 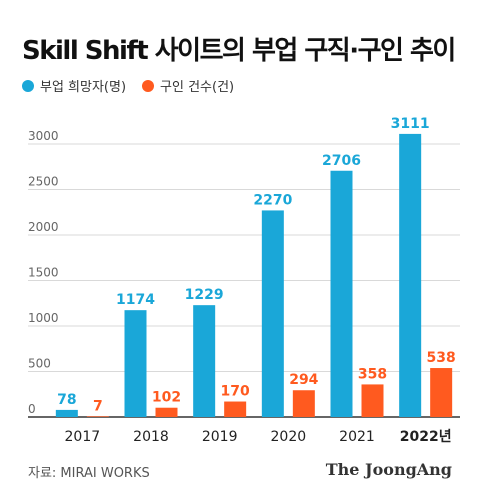 What do you see at coordinates (289, 437) in the screenshot?
I see `x-tick-label: 2020` at bounding box center [289, 437].